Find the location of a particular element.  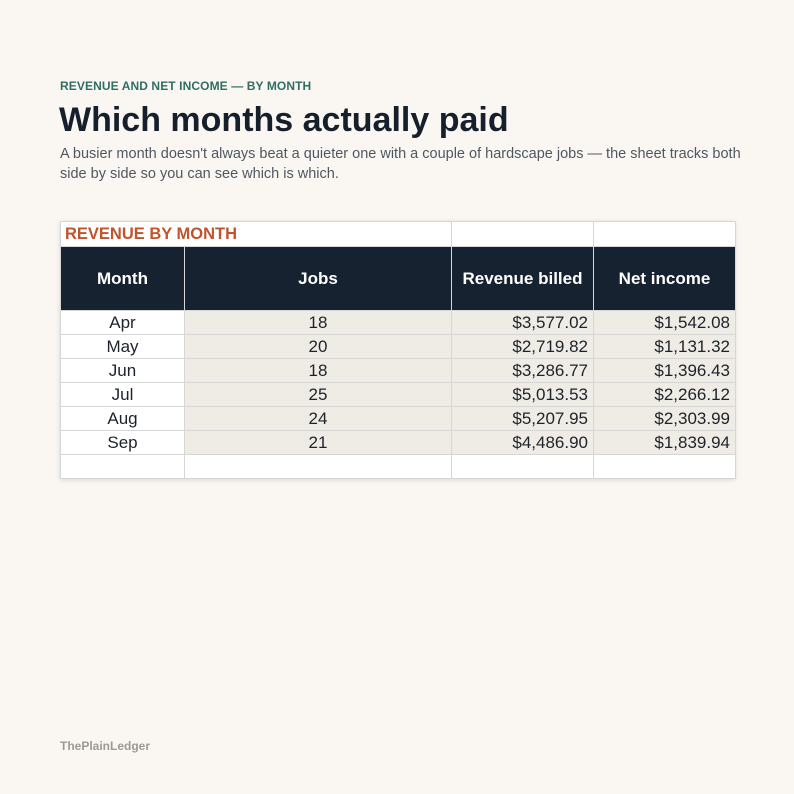

revenue-cell: $5,207.95 is located at coordinates (522, 418).